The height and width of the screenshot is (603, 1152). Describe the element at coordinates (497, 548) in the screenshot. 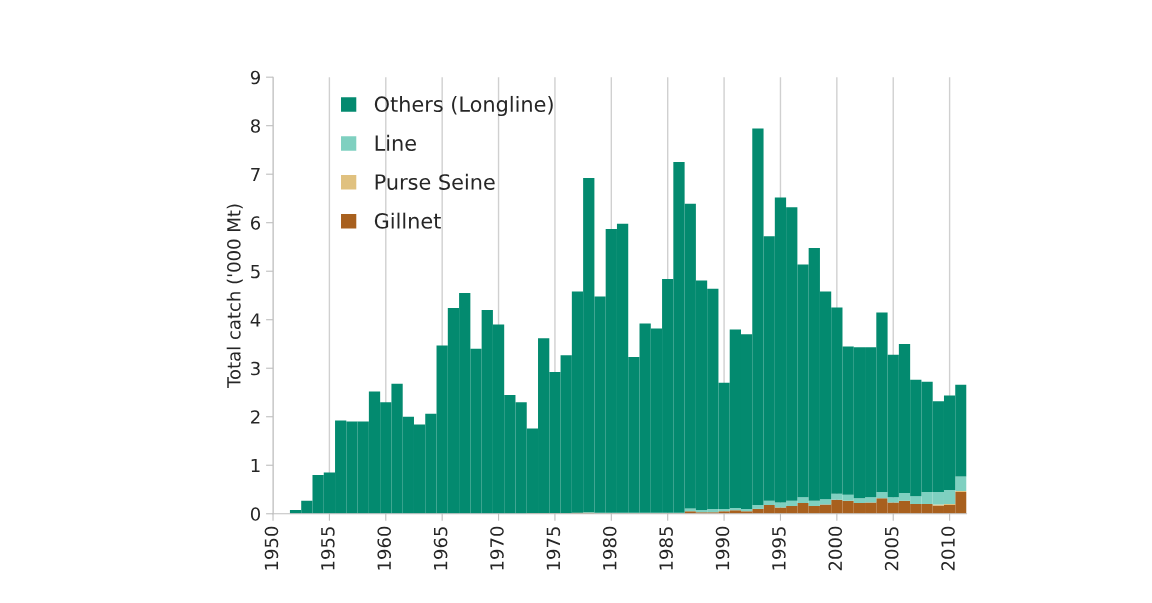

I see `x-tick-label: 1970` at that location.